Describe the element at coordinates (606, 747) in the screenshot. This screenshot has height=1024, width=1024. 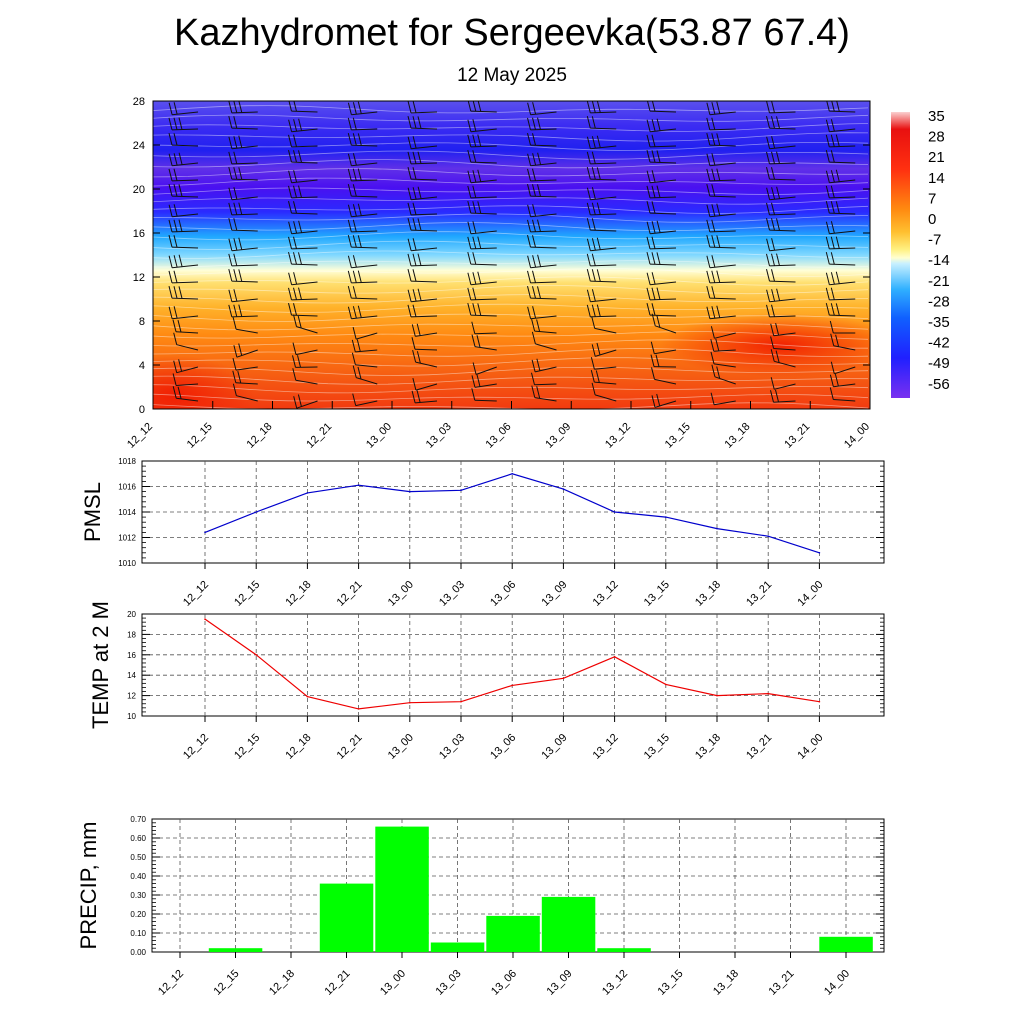
I see `x-tick-label: 13_12` at that location.